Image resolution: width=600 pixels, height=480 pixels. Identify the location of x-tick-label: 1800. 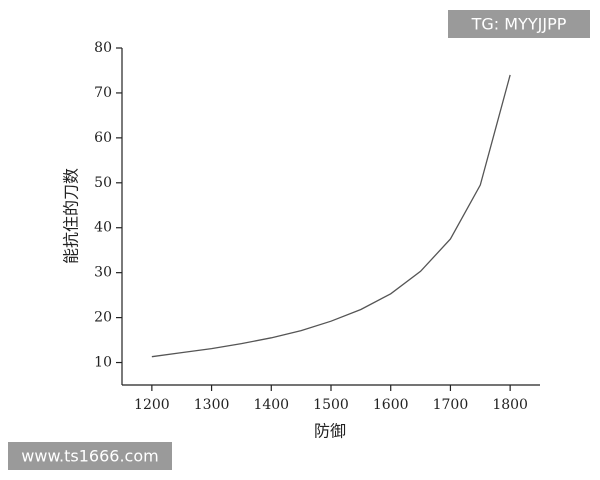
(510, 405).